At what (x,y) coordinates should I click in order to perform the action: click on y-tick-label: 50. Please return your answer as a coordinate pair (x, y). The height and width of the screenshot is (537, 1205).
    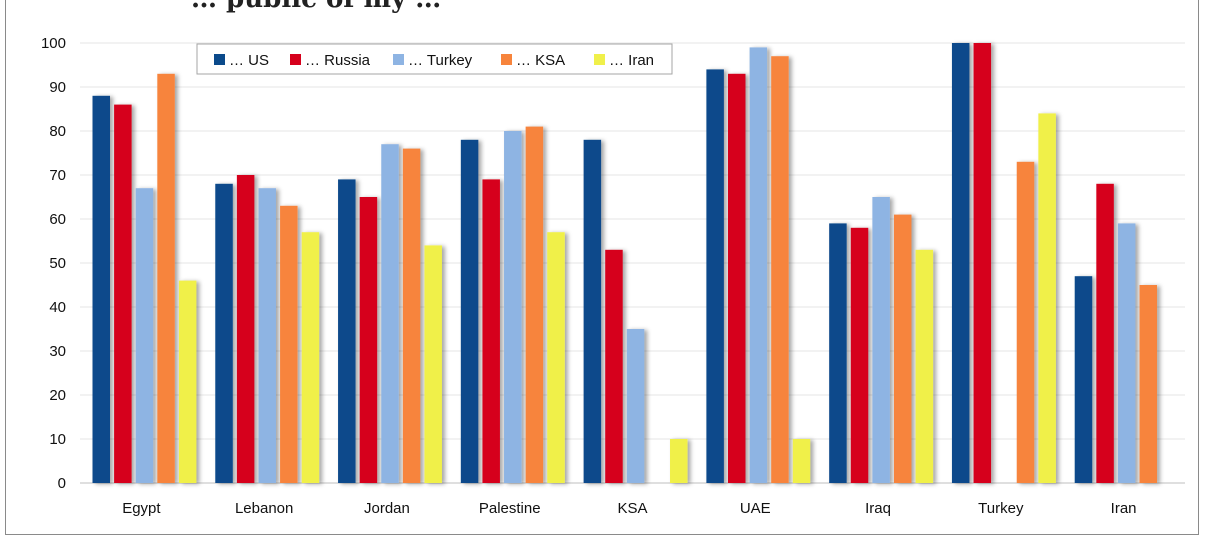
    Looking at the image, I should click on (57, 263).